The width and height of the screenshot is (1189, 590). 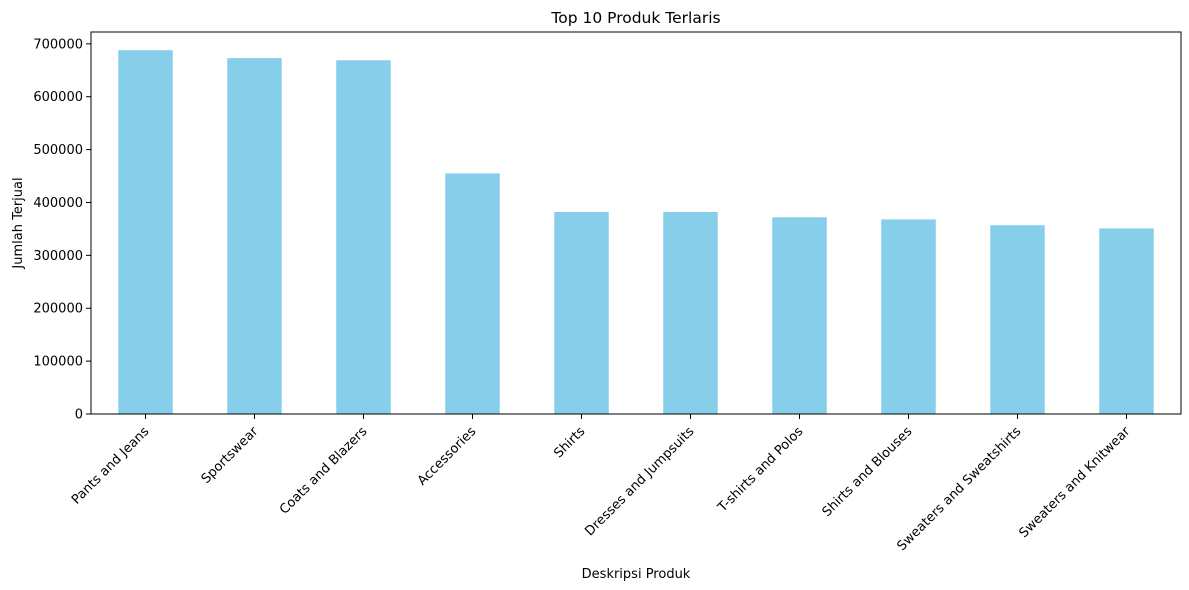 What do you see at coordinates (58, 203) in the screenshot?
I see `y-tick-label: 400000` at bounding box center [58, 203].